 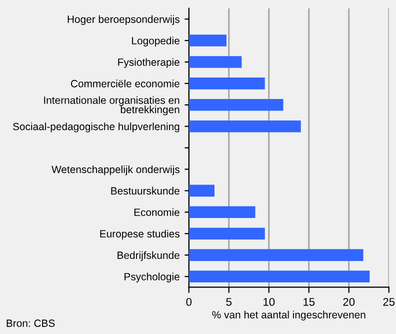 What do you see at coordinates (149, 256) in the screenshot?
I see `y-tick-label: Bedrijfskunde` at bounding box center [149, 256].